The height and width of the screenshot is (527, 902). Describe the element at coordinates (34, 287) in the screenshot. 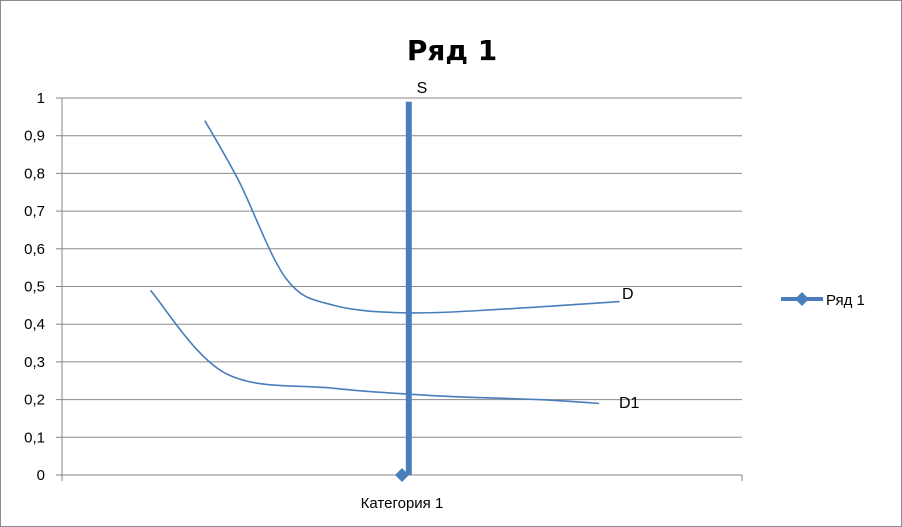

I see `y-tick-label-5: 0,5` at that location.